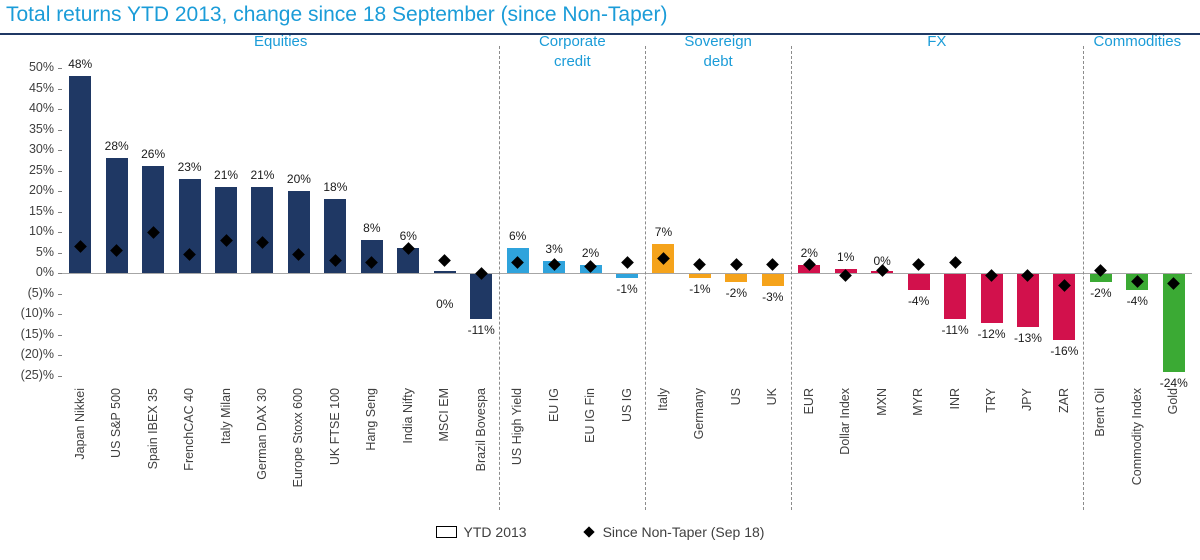 Image resolution: width=1200 pixels, height=560 pixels. I want to click on bar-us, so click(736, 278).